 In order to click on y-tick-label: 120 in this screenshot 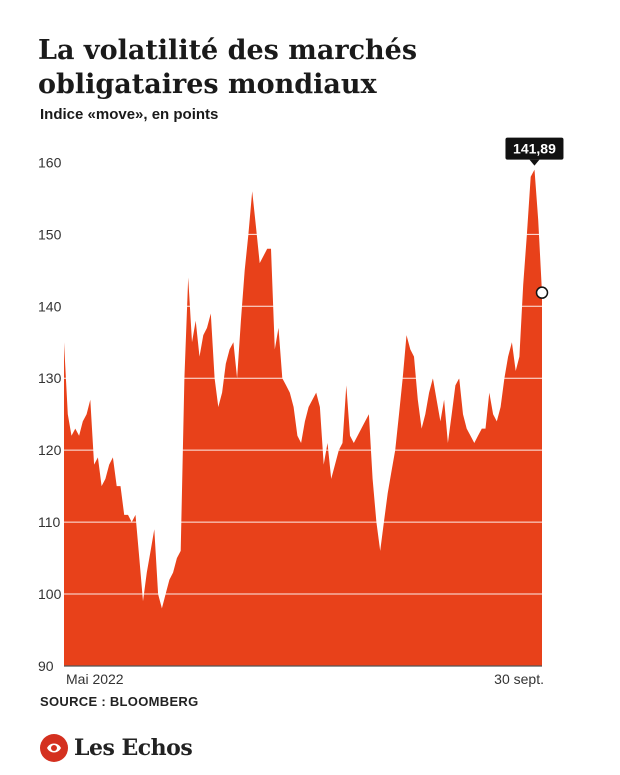, I will do `click(50, 450)`.